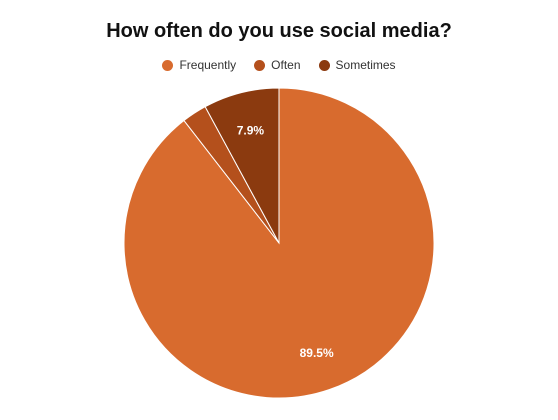 The height and width of the screenshot is (420, 558). I want to click on legend-marker-often, so click(260, 65).